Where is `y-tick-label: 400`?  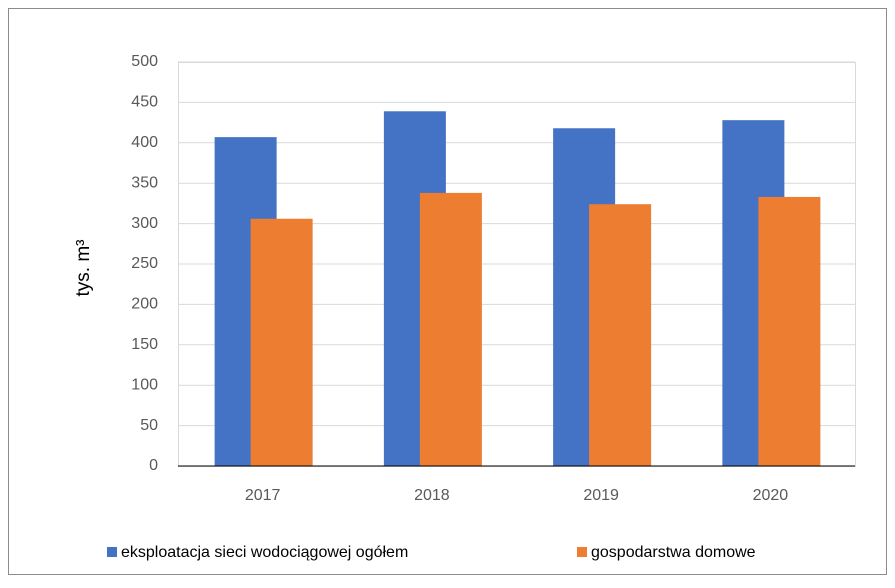
y-tick-label: 400 is located at coordinates (144, 142).